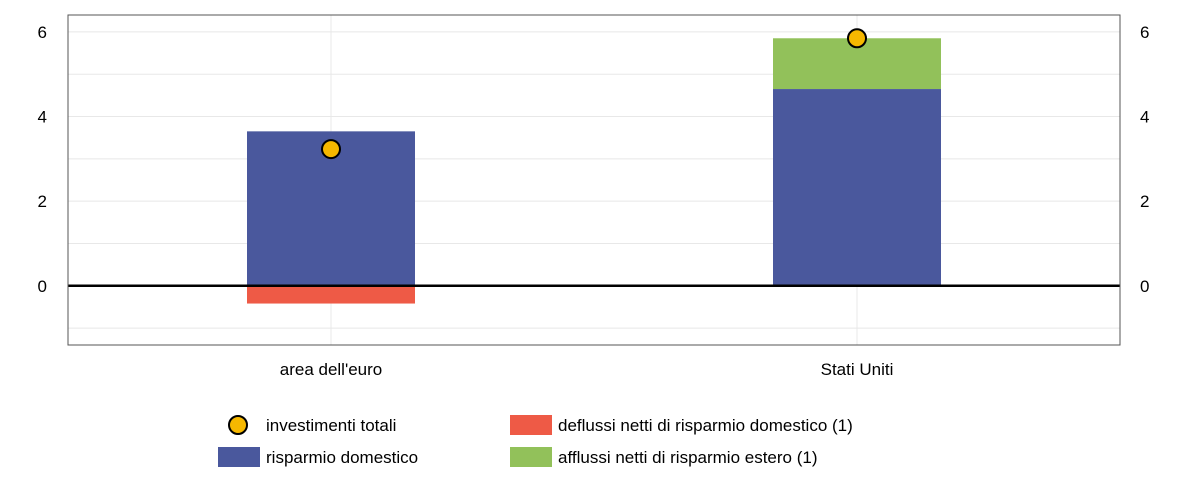 This screenshot has height=484, width=1200. I want to click on y-tick-label-right: 4, so click(1144, 117).